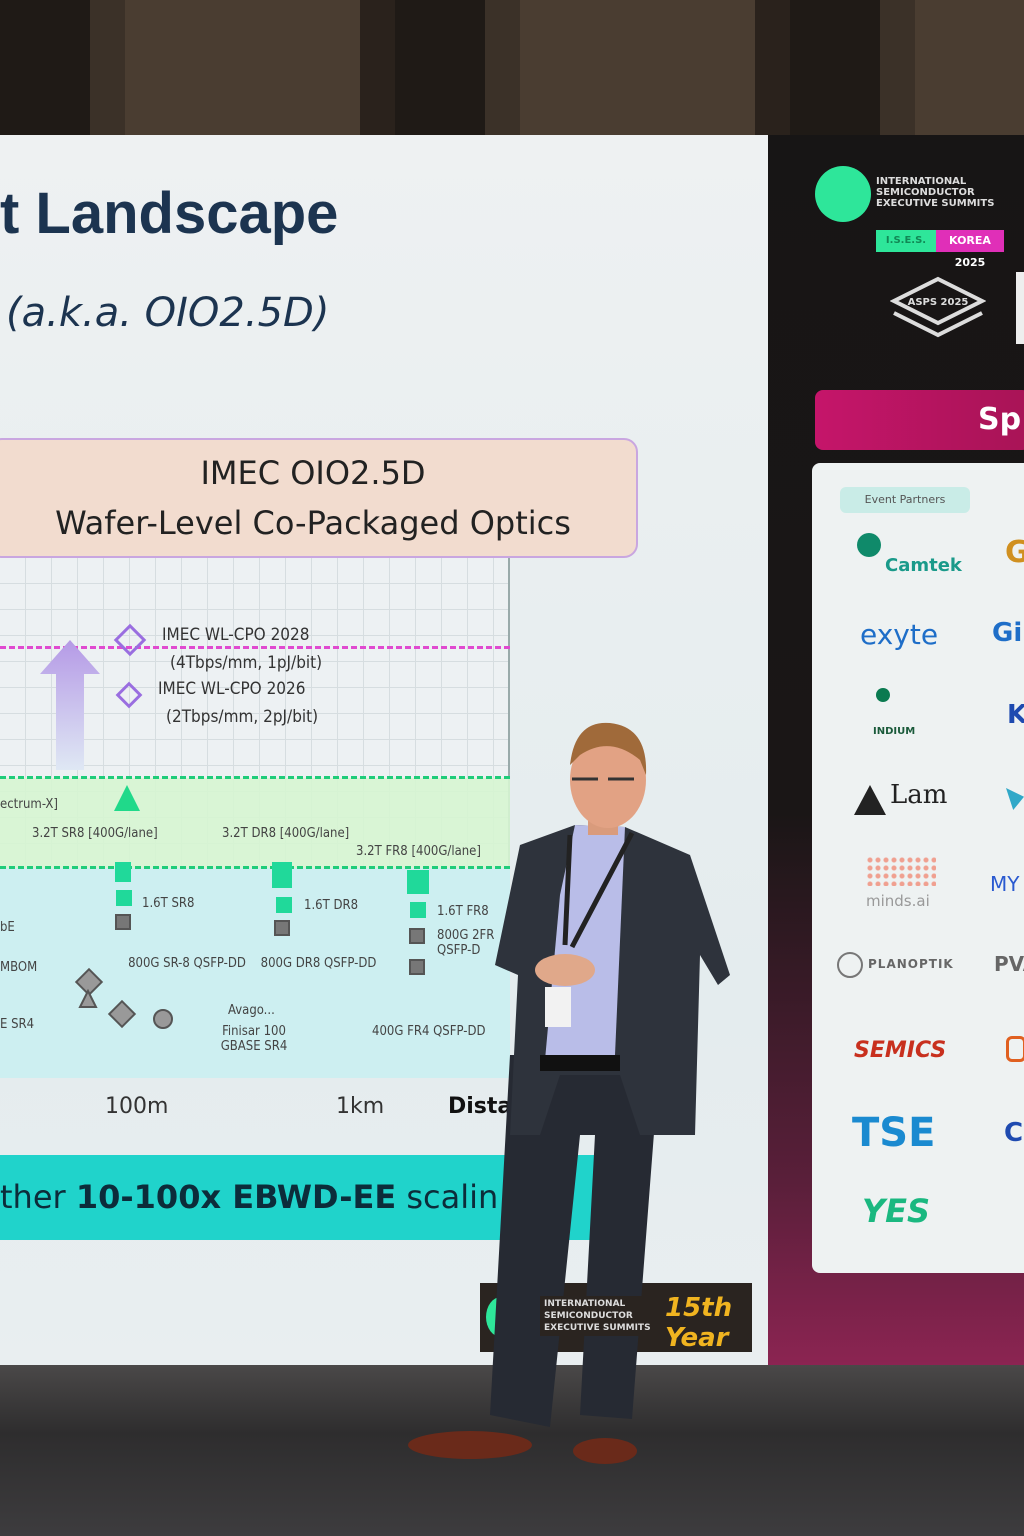  What do you see at coordinates (608, 748) in the screenshot?
I see `speaker-hair` at bounding box center [608, 748].